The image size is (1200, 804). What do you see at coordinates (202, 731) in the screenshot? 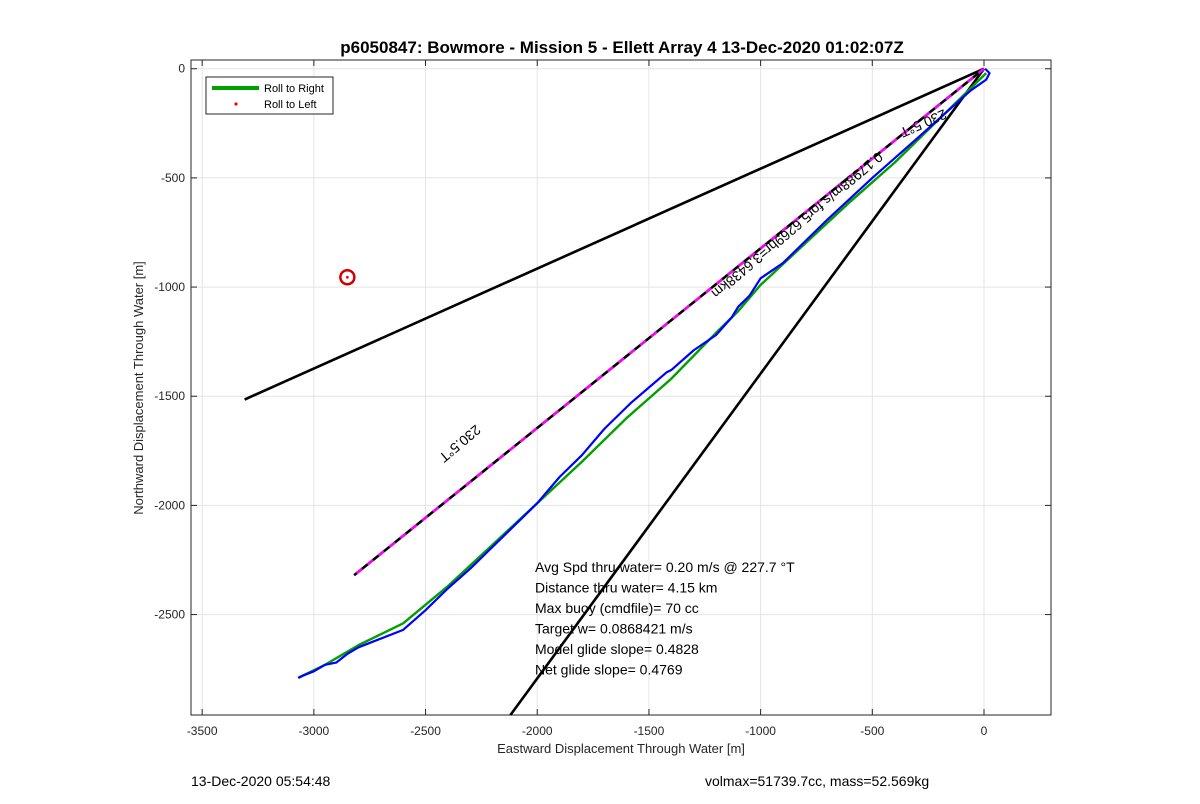
I see `x-tick-label: -3500` at bounding box center [202, 731].